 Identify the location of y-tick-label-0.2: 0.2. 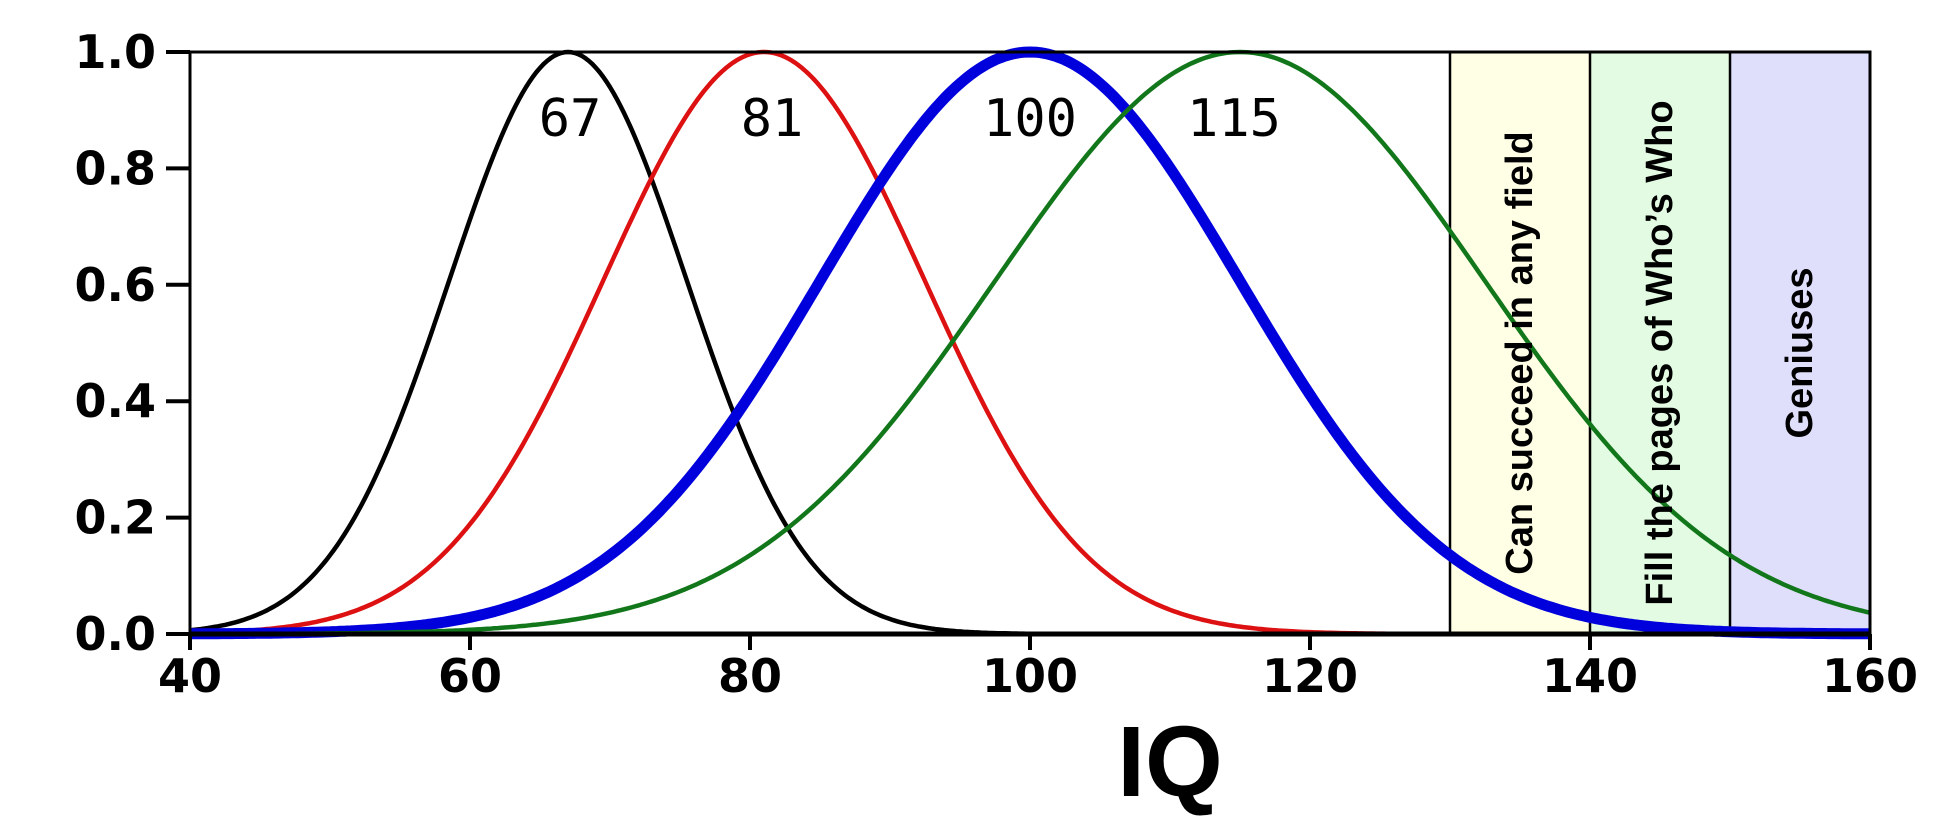
(116, 518).